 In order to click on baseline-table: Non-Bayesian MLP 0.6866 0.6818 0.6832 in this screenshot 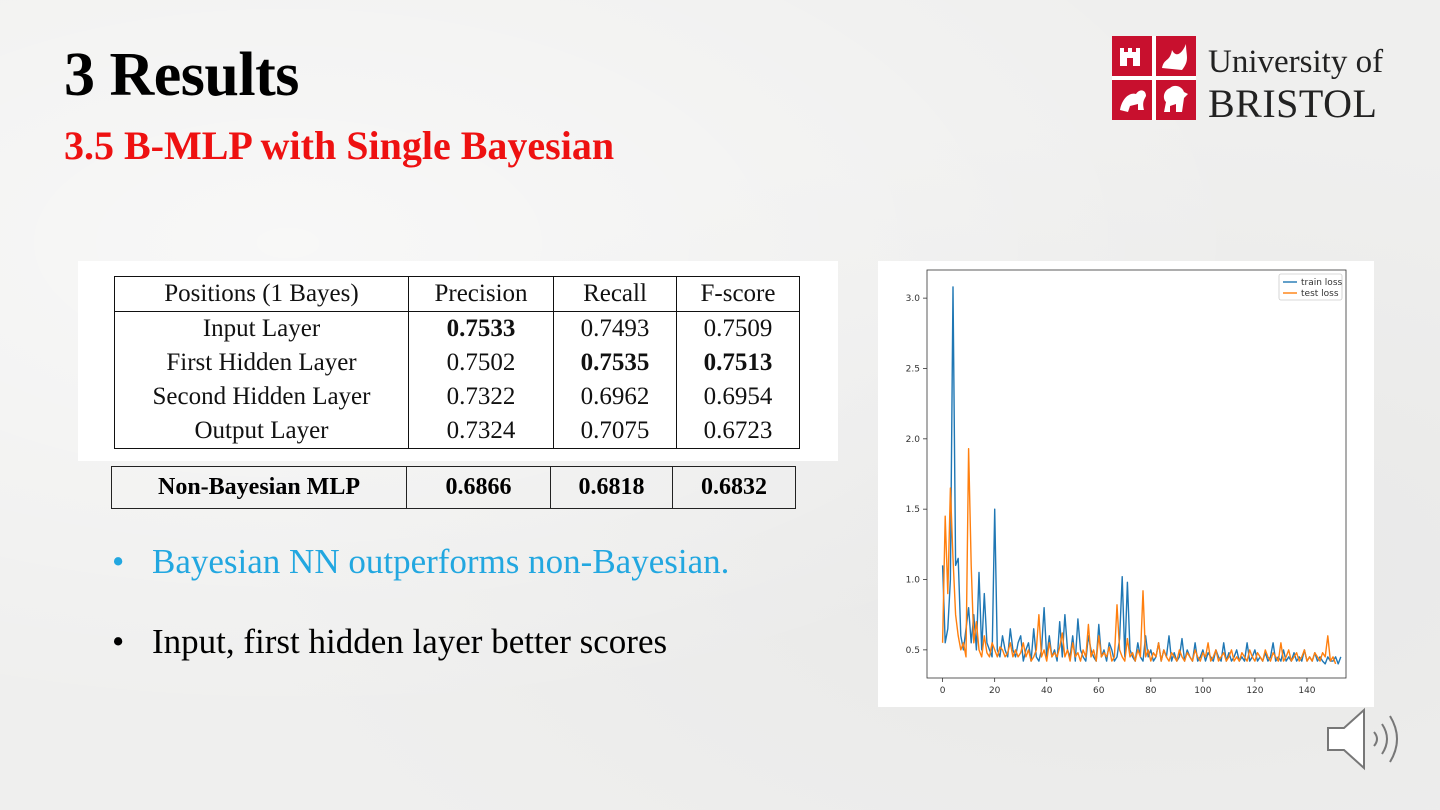, I will do `click(453, 487)`.